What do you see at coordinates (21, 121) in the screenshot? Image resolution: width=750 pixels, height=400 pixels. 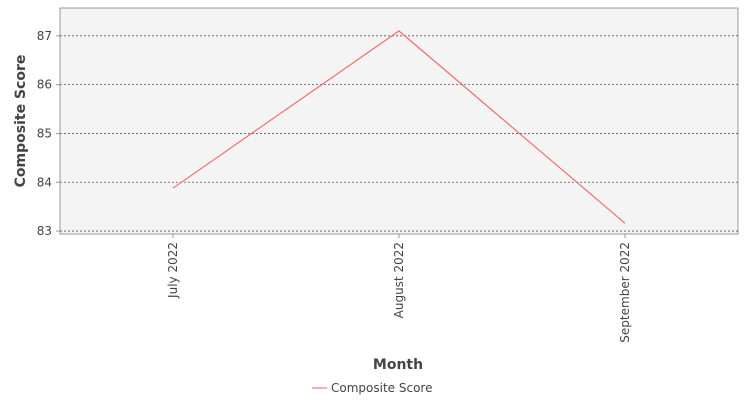 I see `y-axis-title: Composite Score` at bounding box center [21, 121].